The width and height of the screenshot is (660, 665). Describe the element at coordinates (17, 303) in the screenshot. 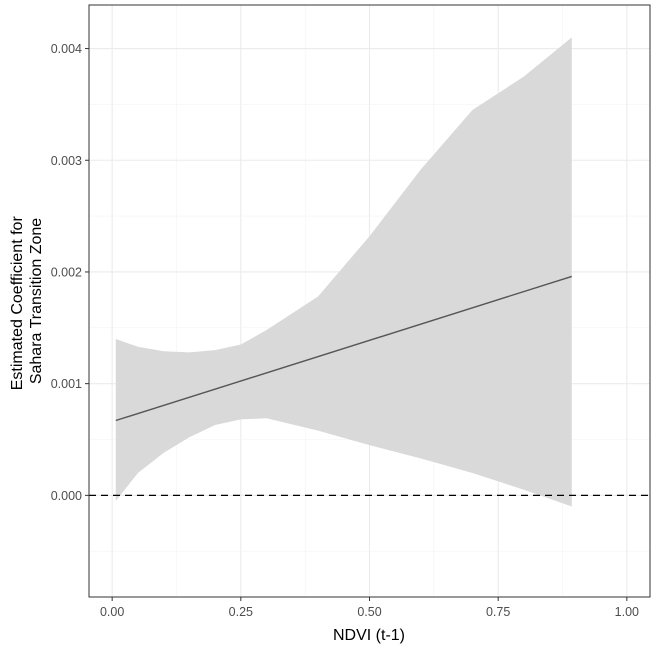

I see `y-axis-label-line-1: Estimated Coefficient for` at that location.